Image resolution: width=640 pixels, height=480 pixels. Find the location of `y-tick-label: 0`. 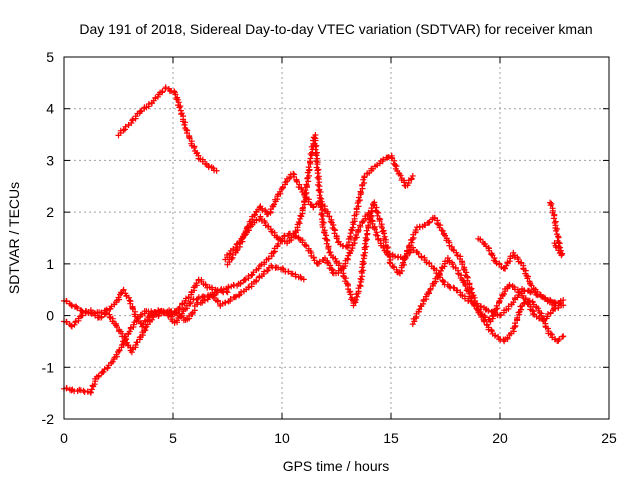

y-tick-label: 0 is located at coordinates (50, 316).